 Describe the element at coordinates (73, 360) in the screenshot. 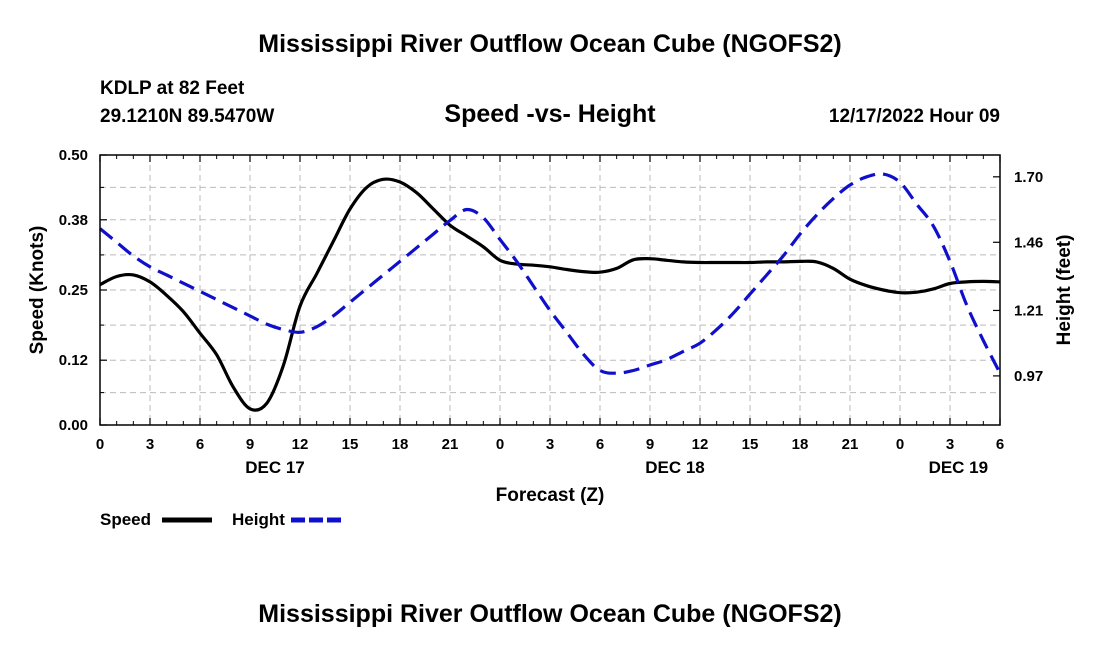

I see `y-tick-label: 0.12` at that location.